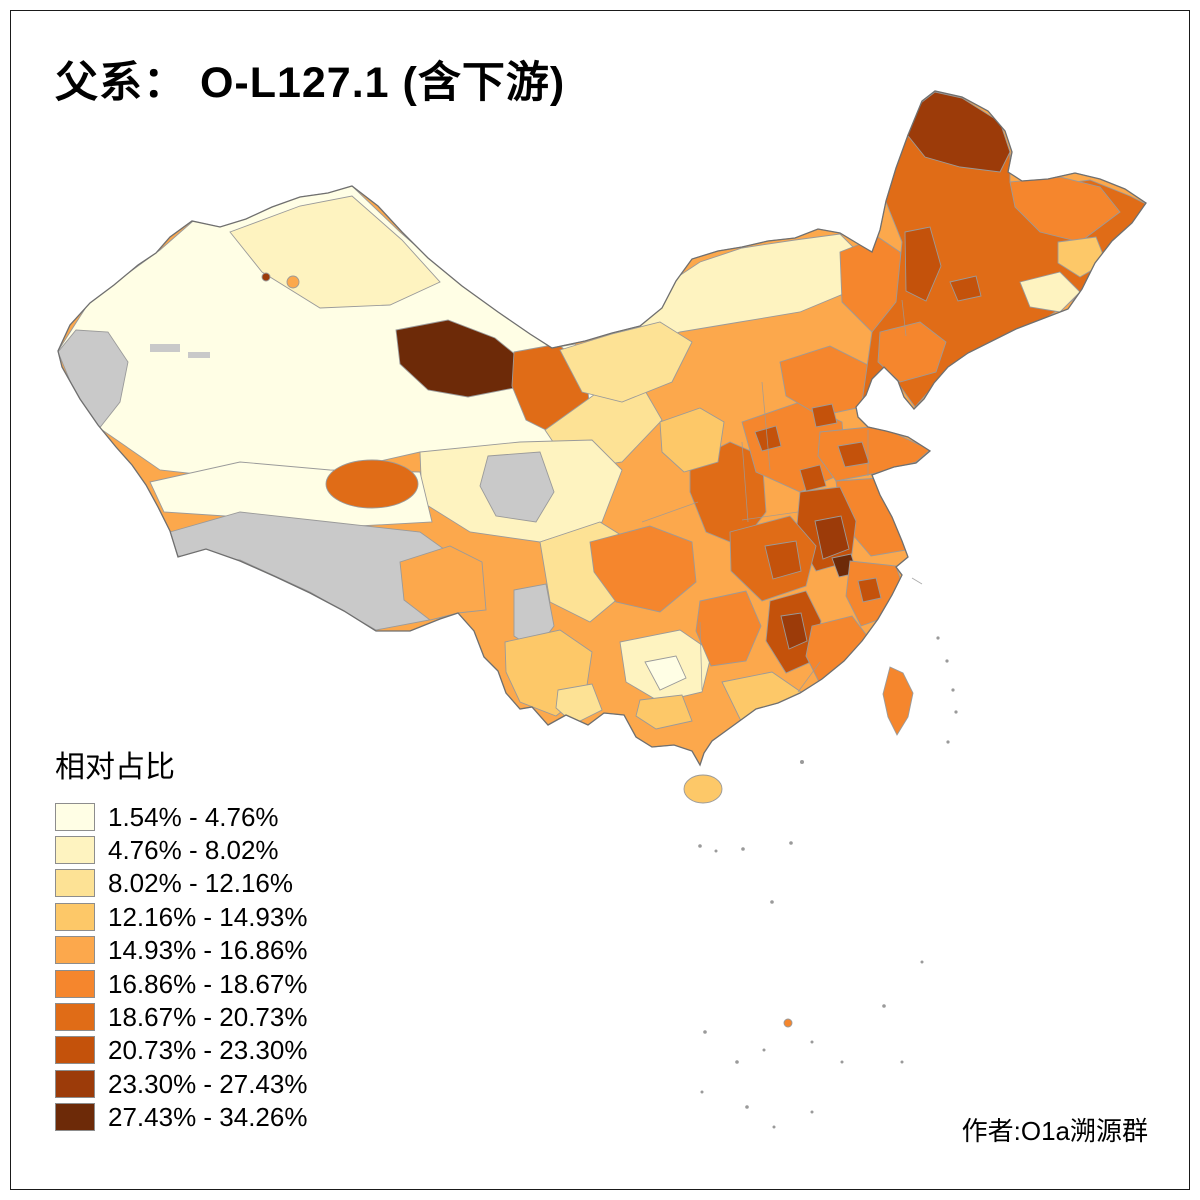 The image size is (1200, 1200). I want to click on region-zhejiang-dark, so click(869, 590).